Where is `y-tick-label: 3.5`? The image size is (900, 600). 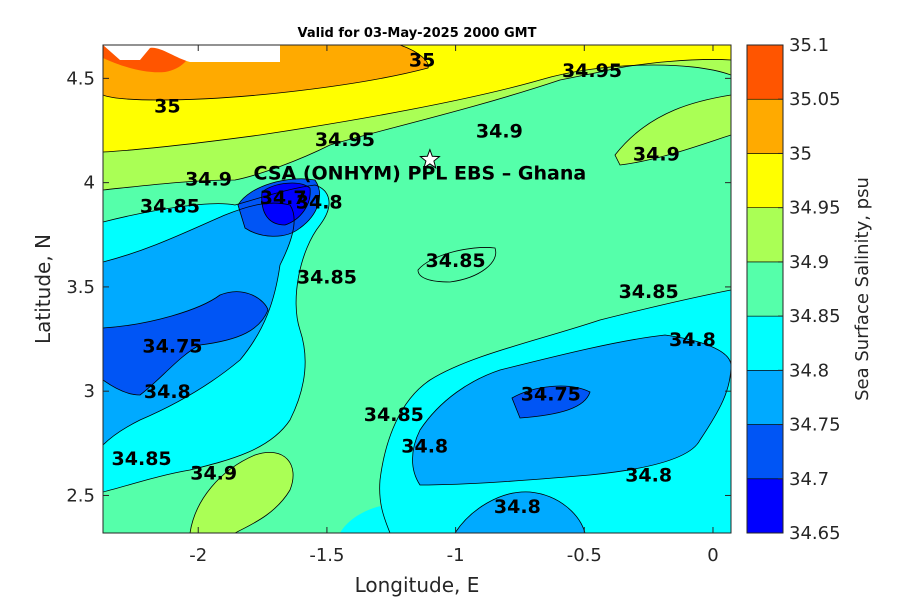
y-tick-label: 3.5 is located at coordinates (80, 287).